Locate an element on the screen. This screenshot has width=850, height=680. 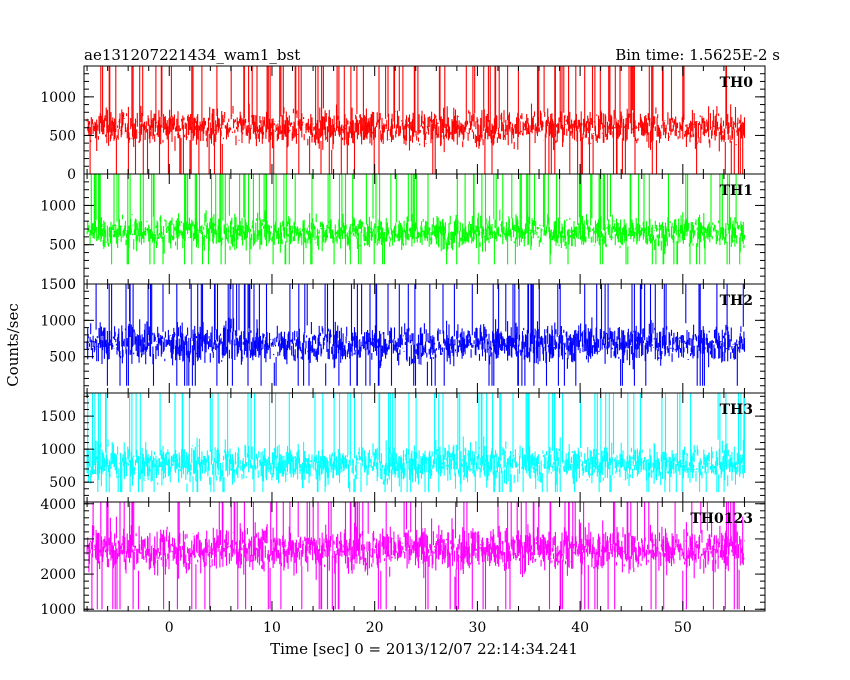
series-label: TH0123 is located at coordinates (721, 519).